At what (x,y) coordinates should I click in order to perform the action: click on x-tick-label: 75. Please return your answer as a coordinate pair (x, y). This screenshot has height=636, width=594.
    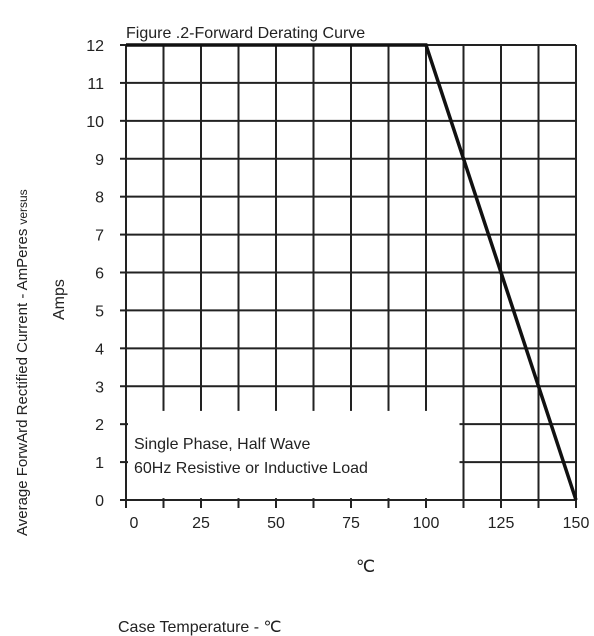
    Looking at the image, I should click on (351, 523).